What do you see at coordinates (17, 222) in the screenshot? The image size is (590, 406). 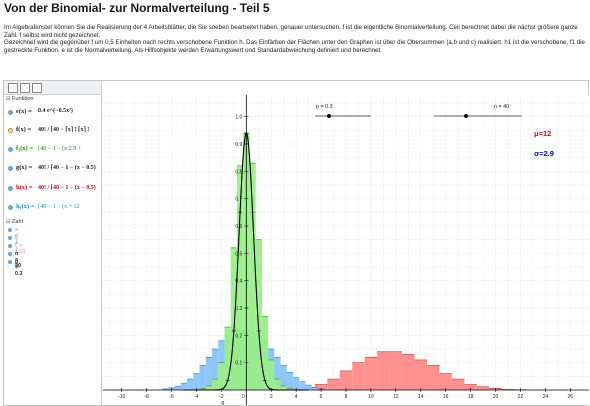 I see `category-numbers-label: Zahl` at bounding box center [17, 222].